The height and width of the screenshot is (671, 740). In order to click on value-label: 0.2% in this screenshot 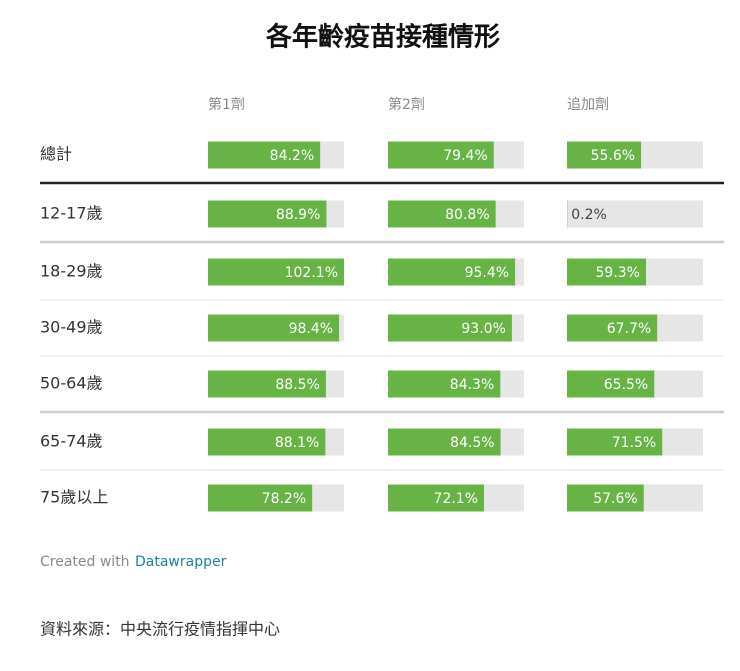, I will do `click(589, 215)`.